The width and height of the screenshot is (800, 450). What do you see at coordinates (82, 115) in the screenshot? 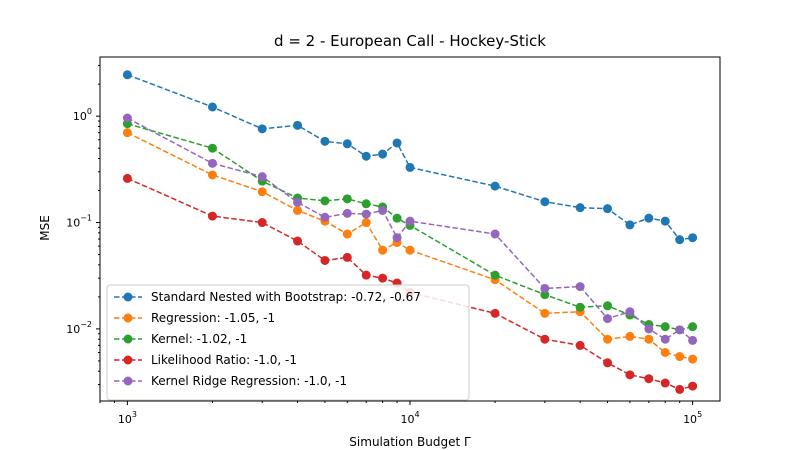
I see `y-tick-label: 10⁰` at bounding box center [82, 115].